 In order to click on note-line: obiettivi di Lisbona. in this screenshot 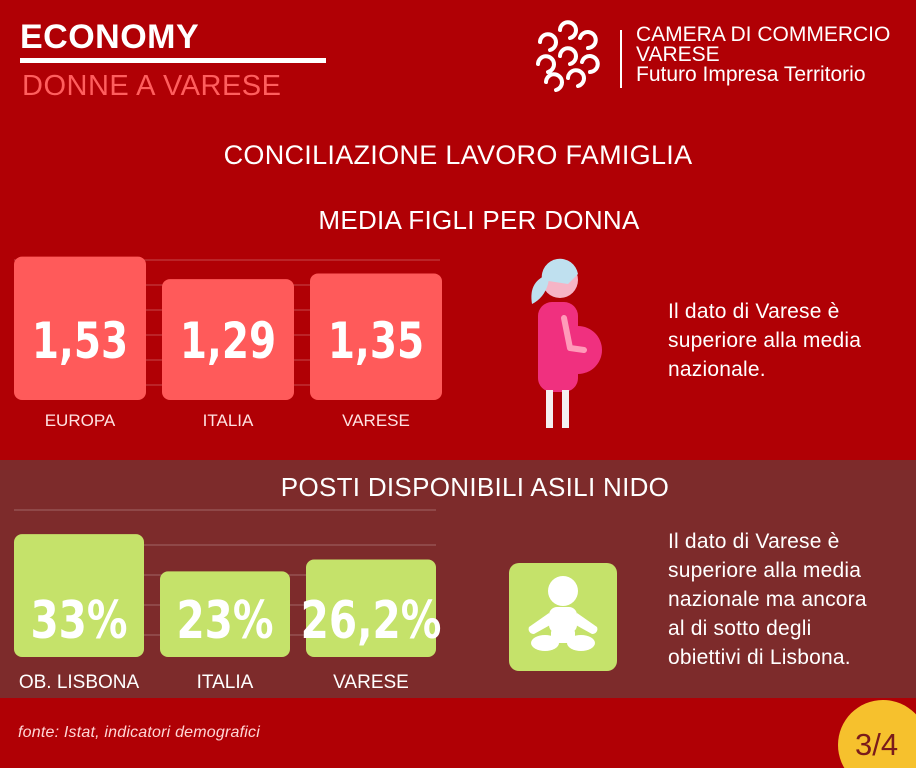, I will do `click(759, 657)`.